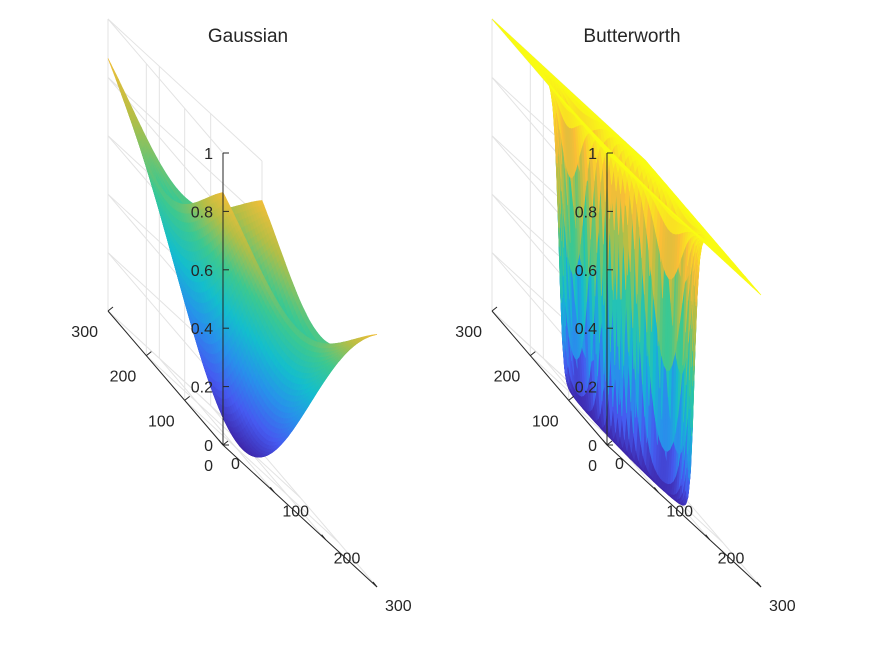 The height and width of the screenshot is (656, 875). Describe the element at coordinates (84, 332) in the screenshot. I see `y-tick-label: 300` at that location.